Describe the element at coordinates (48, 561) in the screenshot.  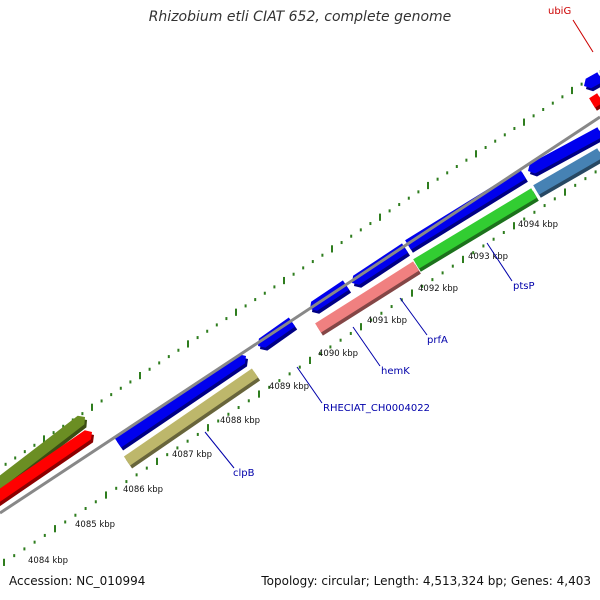
I see `kbp-tick-label: 4084 kbp` at that location.